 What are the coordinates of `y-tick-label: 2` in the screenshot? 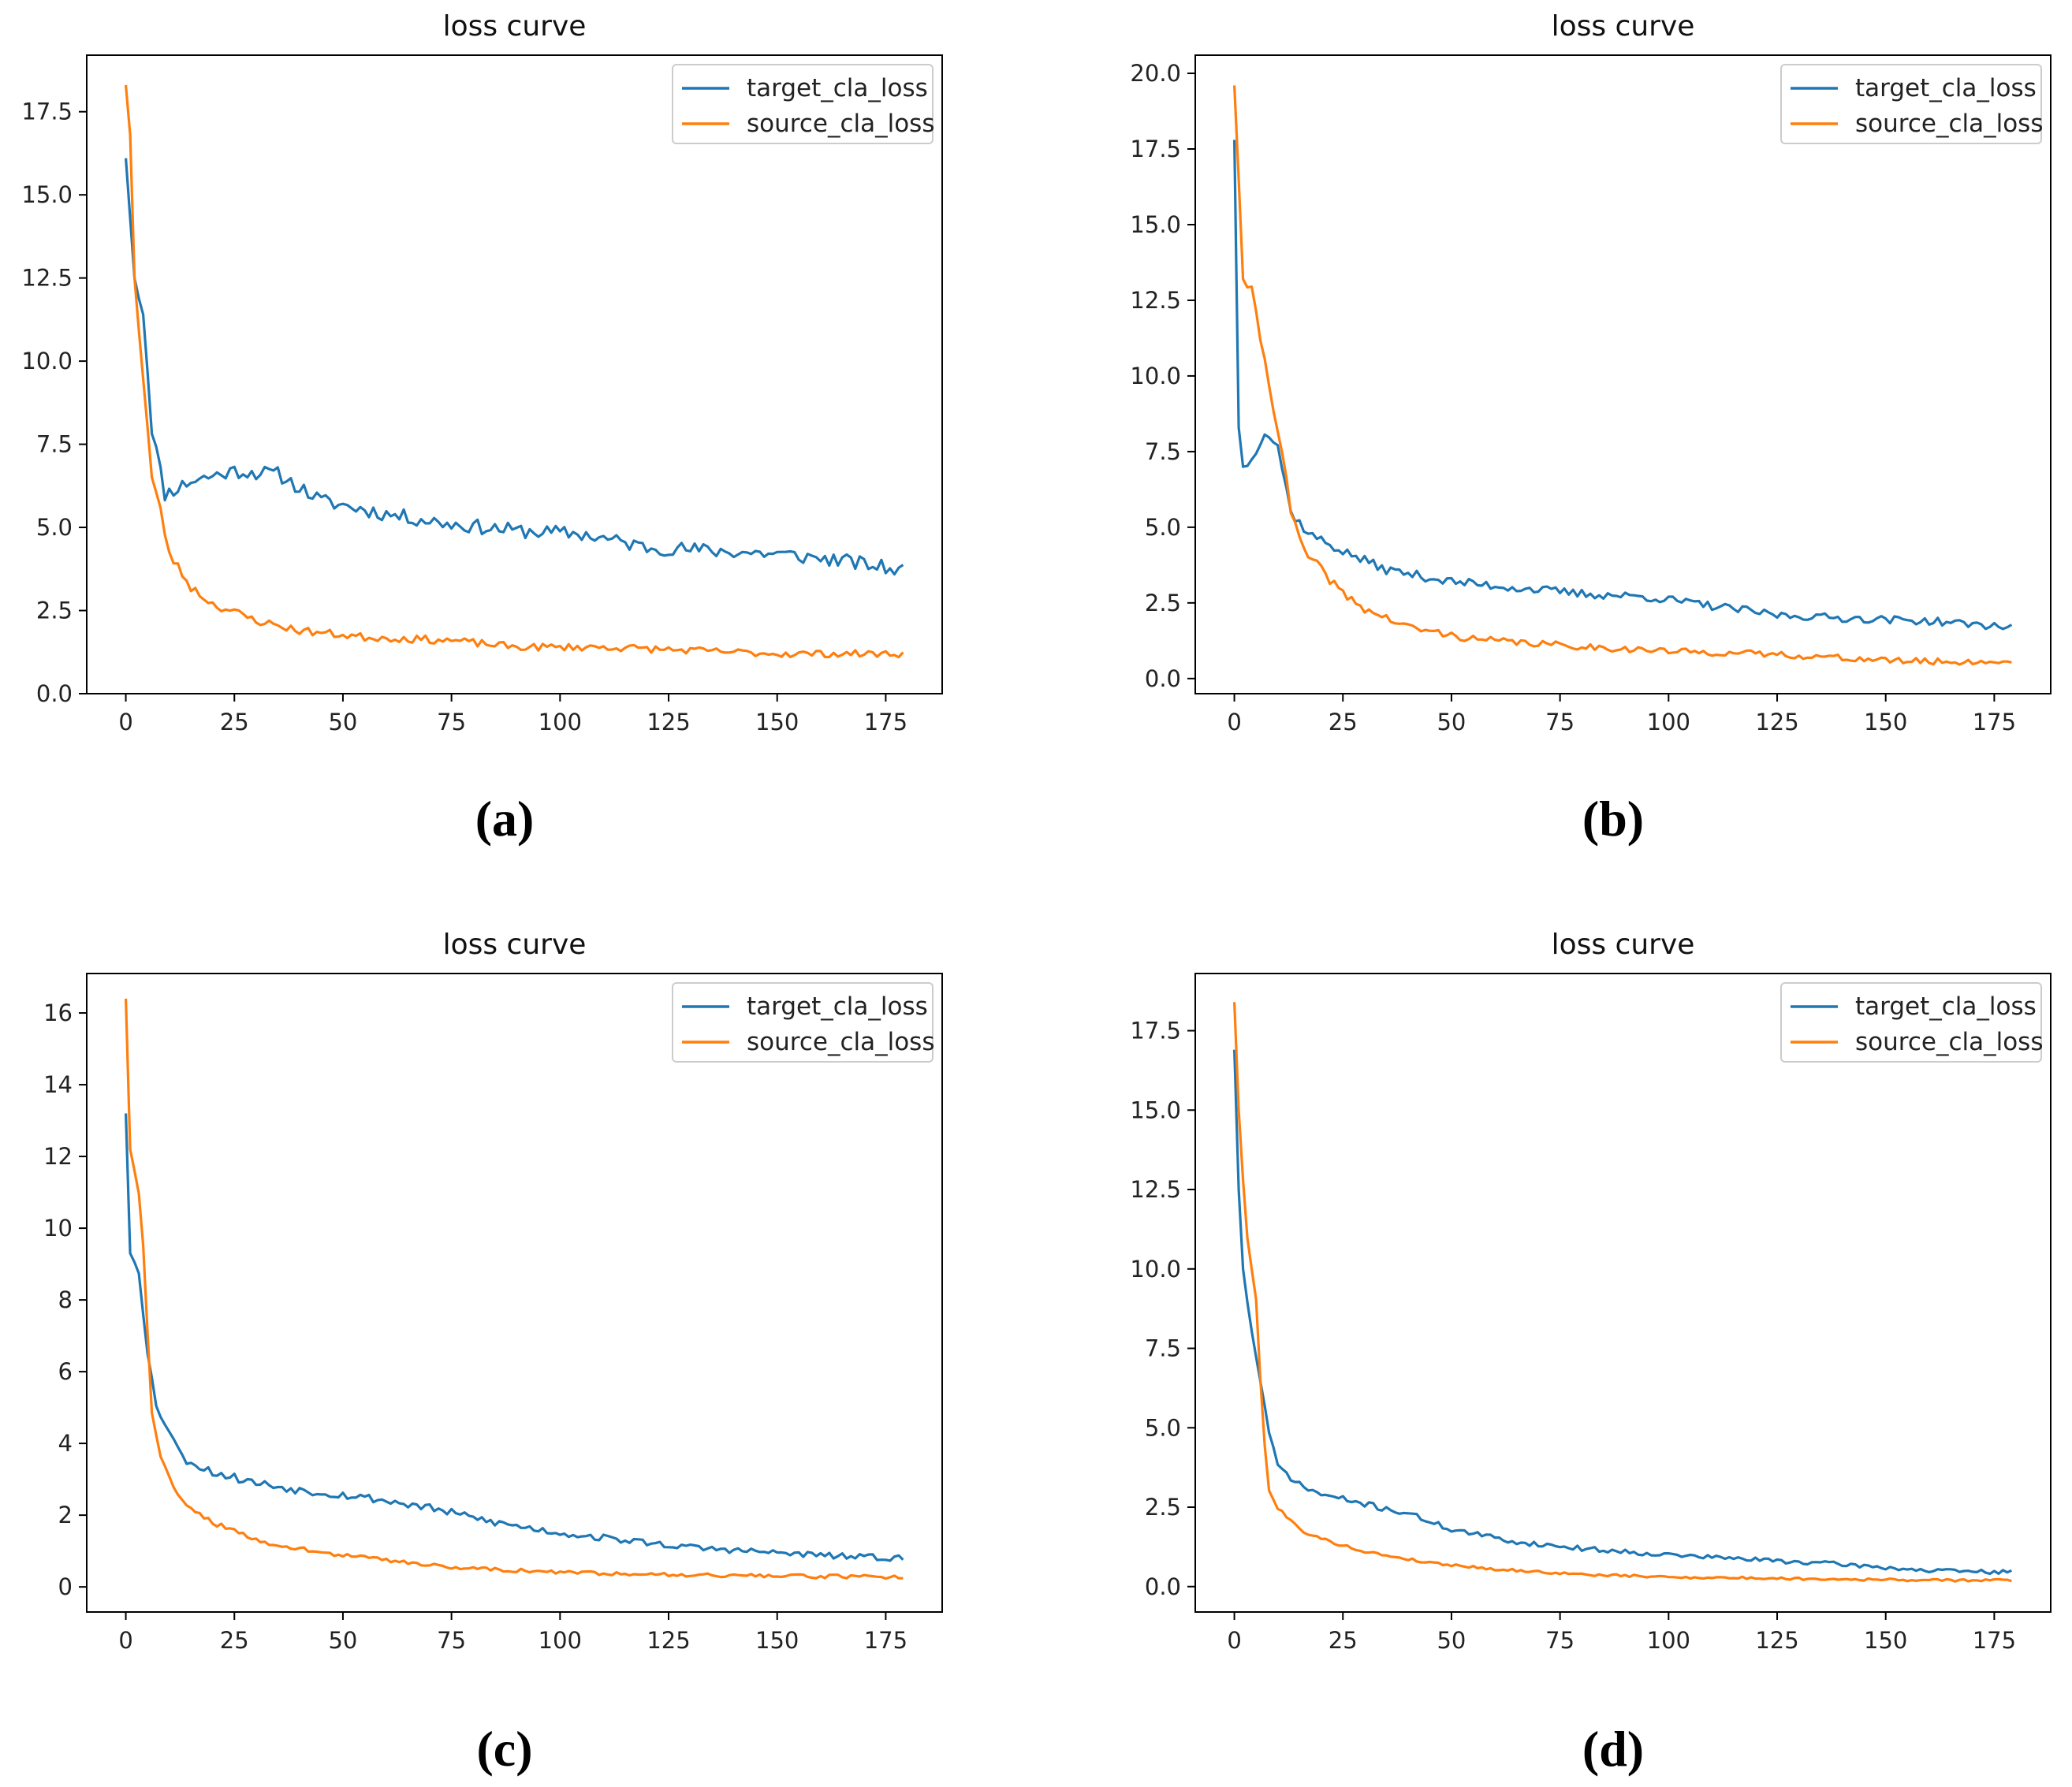 It's located at (65, 1515).